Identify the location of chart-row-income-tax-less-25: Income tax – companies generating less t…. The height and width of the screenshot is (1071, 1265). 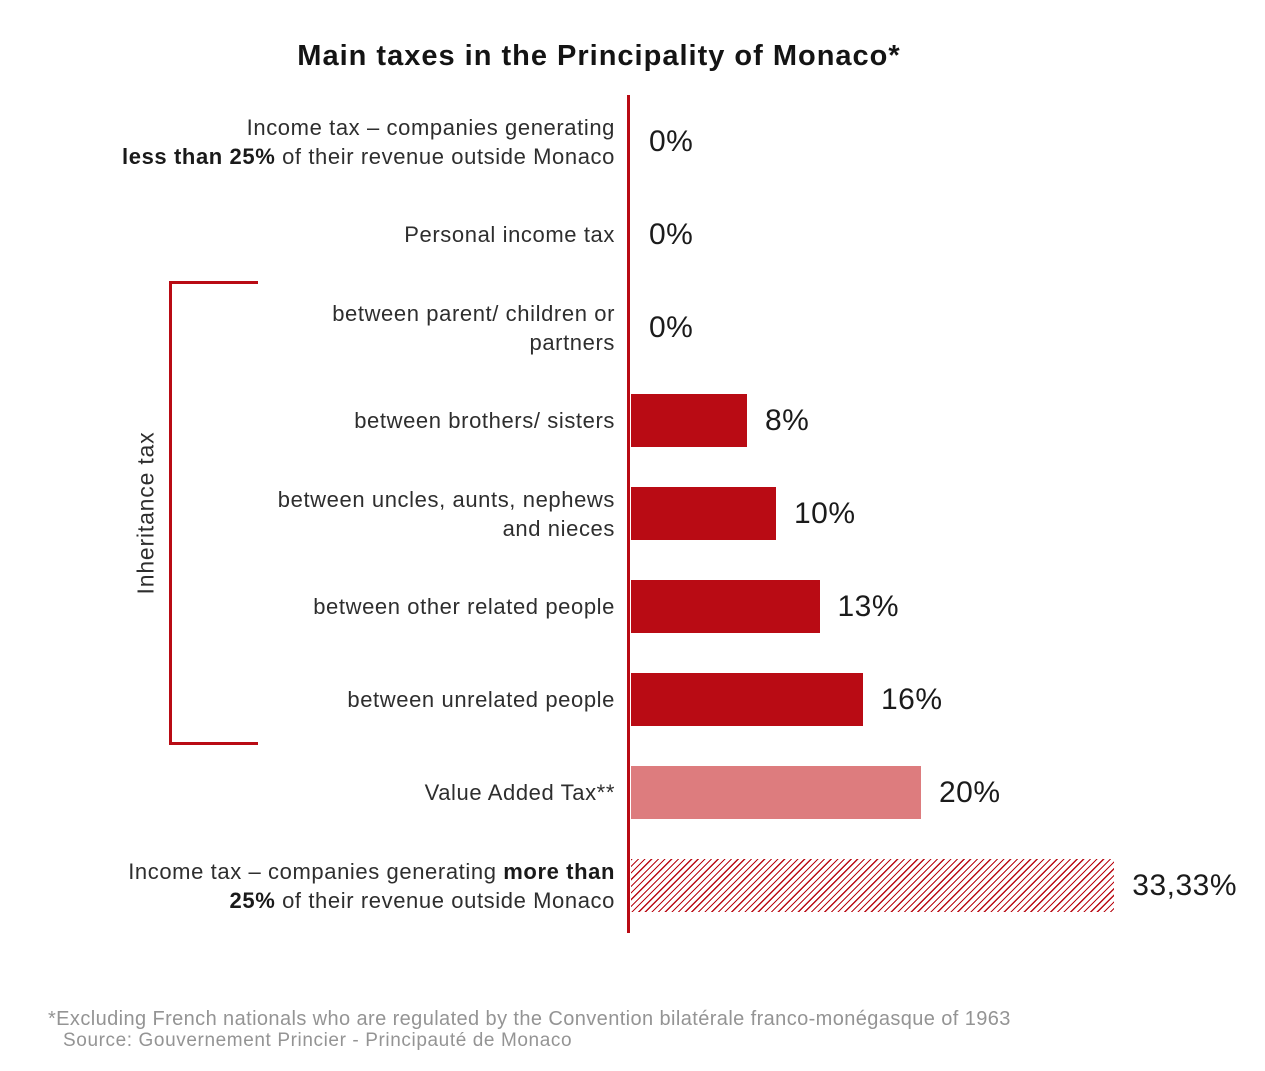
(632, 141).